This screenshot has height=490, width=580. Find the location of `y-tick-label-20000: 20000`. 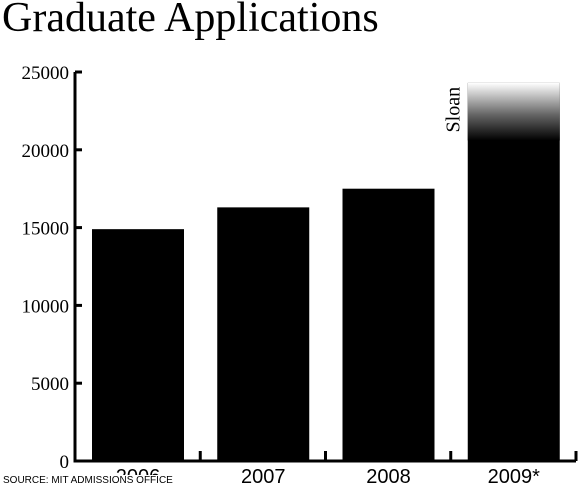

y-tick-label-20000: 20000 is located at coordinates (46, 151).